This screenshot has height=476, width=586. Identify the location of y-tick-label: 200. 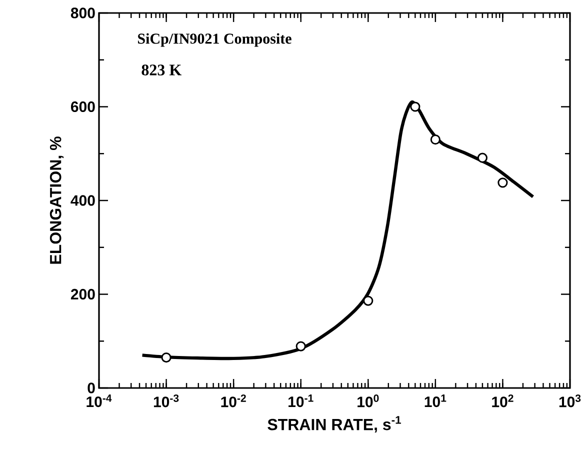
(82, 294).